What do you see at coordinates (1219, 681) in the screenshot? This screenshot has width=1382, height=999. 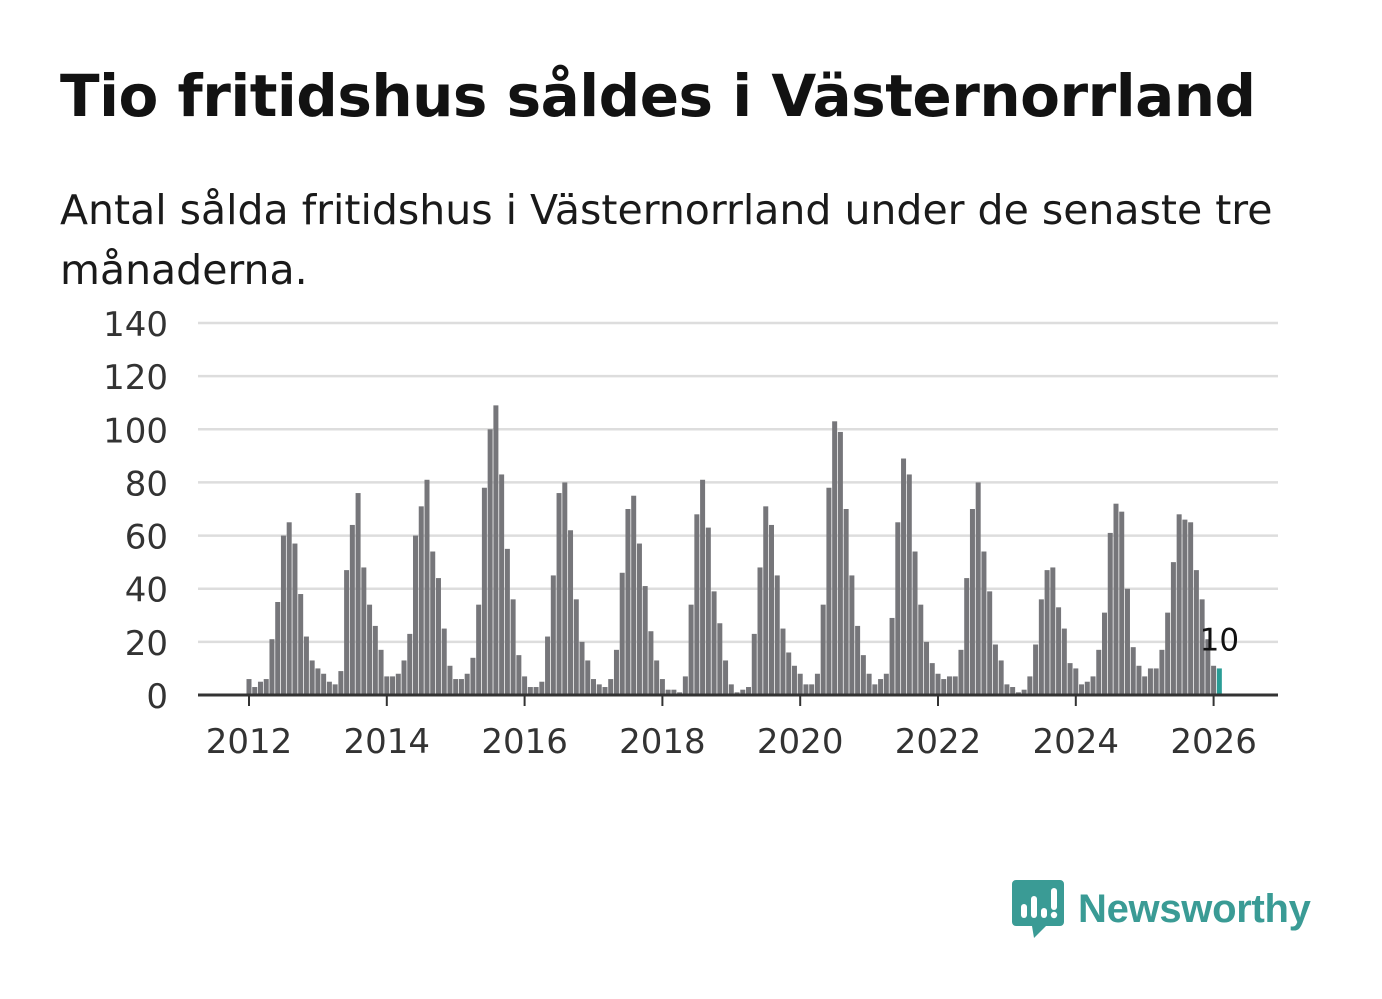 I see `highlight-bar` at bounding box center [1219, 681].